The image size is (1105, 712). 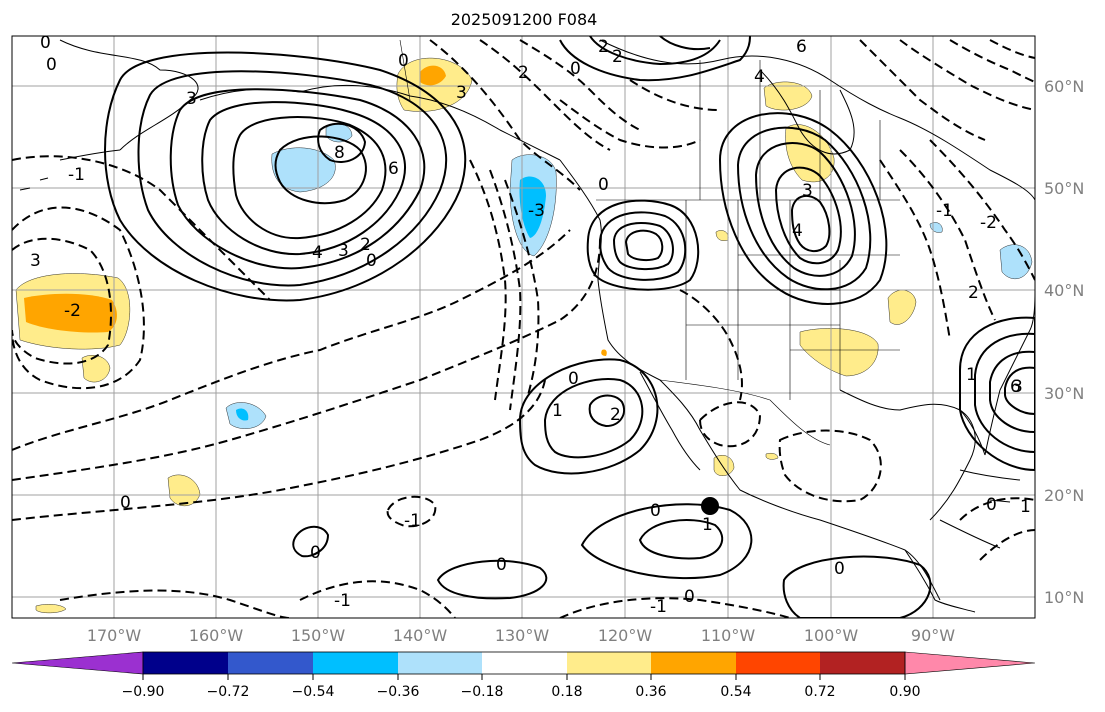 What do you see at coordinates (807, 112) in the screenshot?
I see `hudson-bay` at bounding box center [807, 112].